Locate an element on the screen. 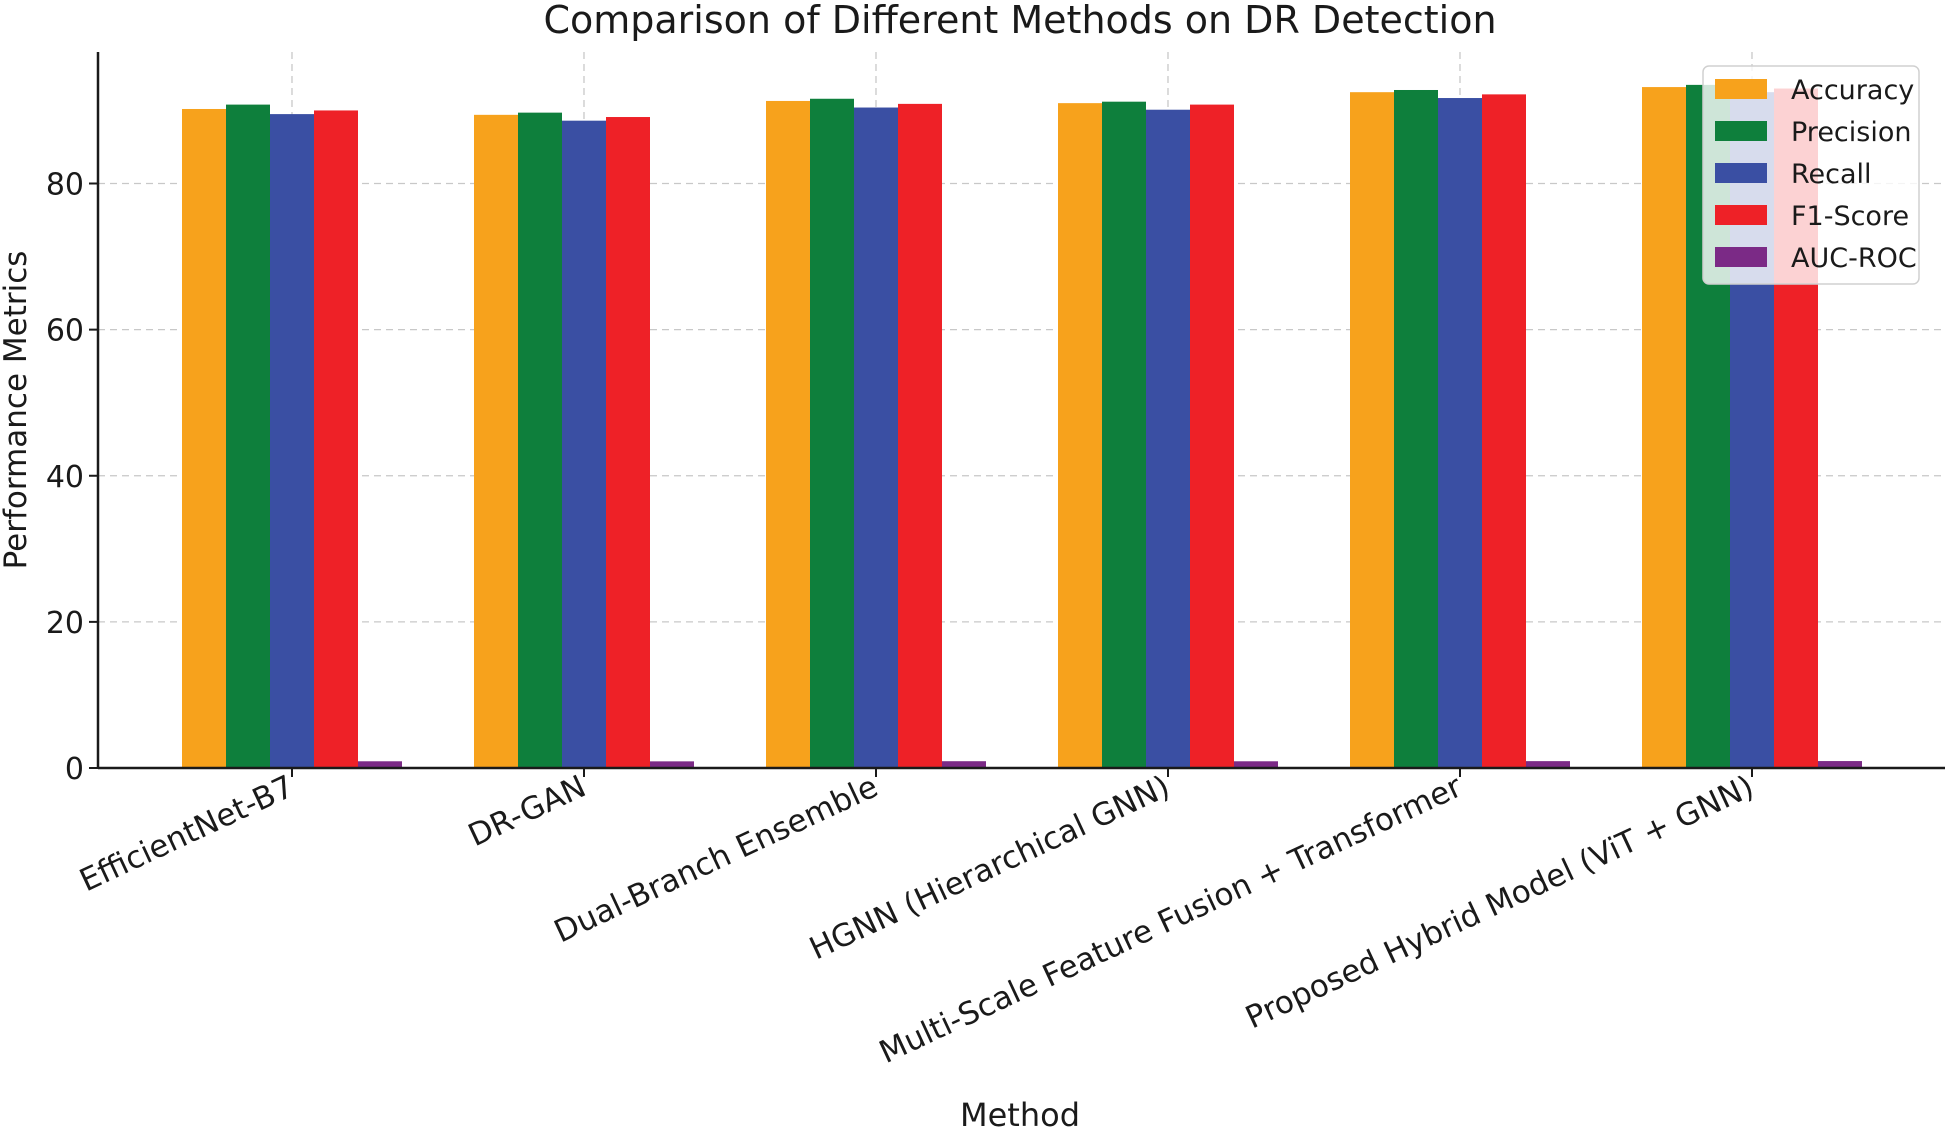 The image size is (1945, 1134). legend: Accuracy Precision Recall F1-Score AUC-ROC is located at coordinates (1811, 175).